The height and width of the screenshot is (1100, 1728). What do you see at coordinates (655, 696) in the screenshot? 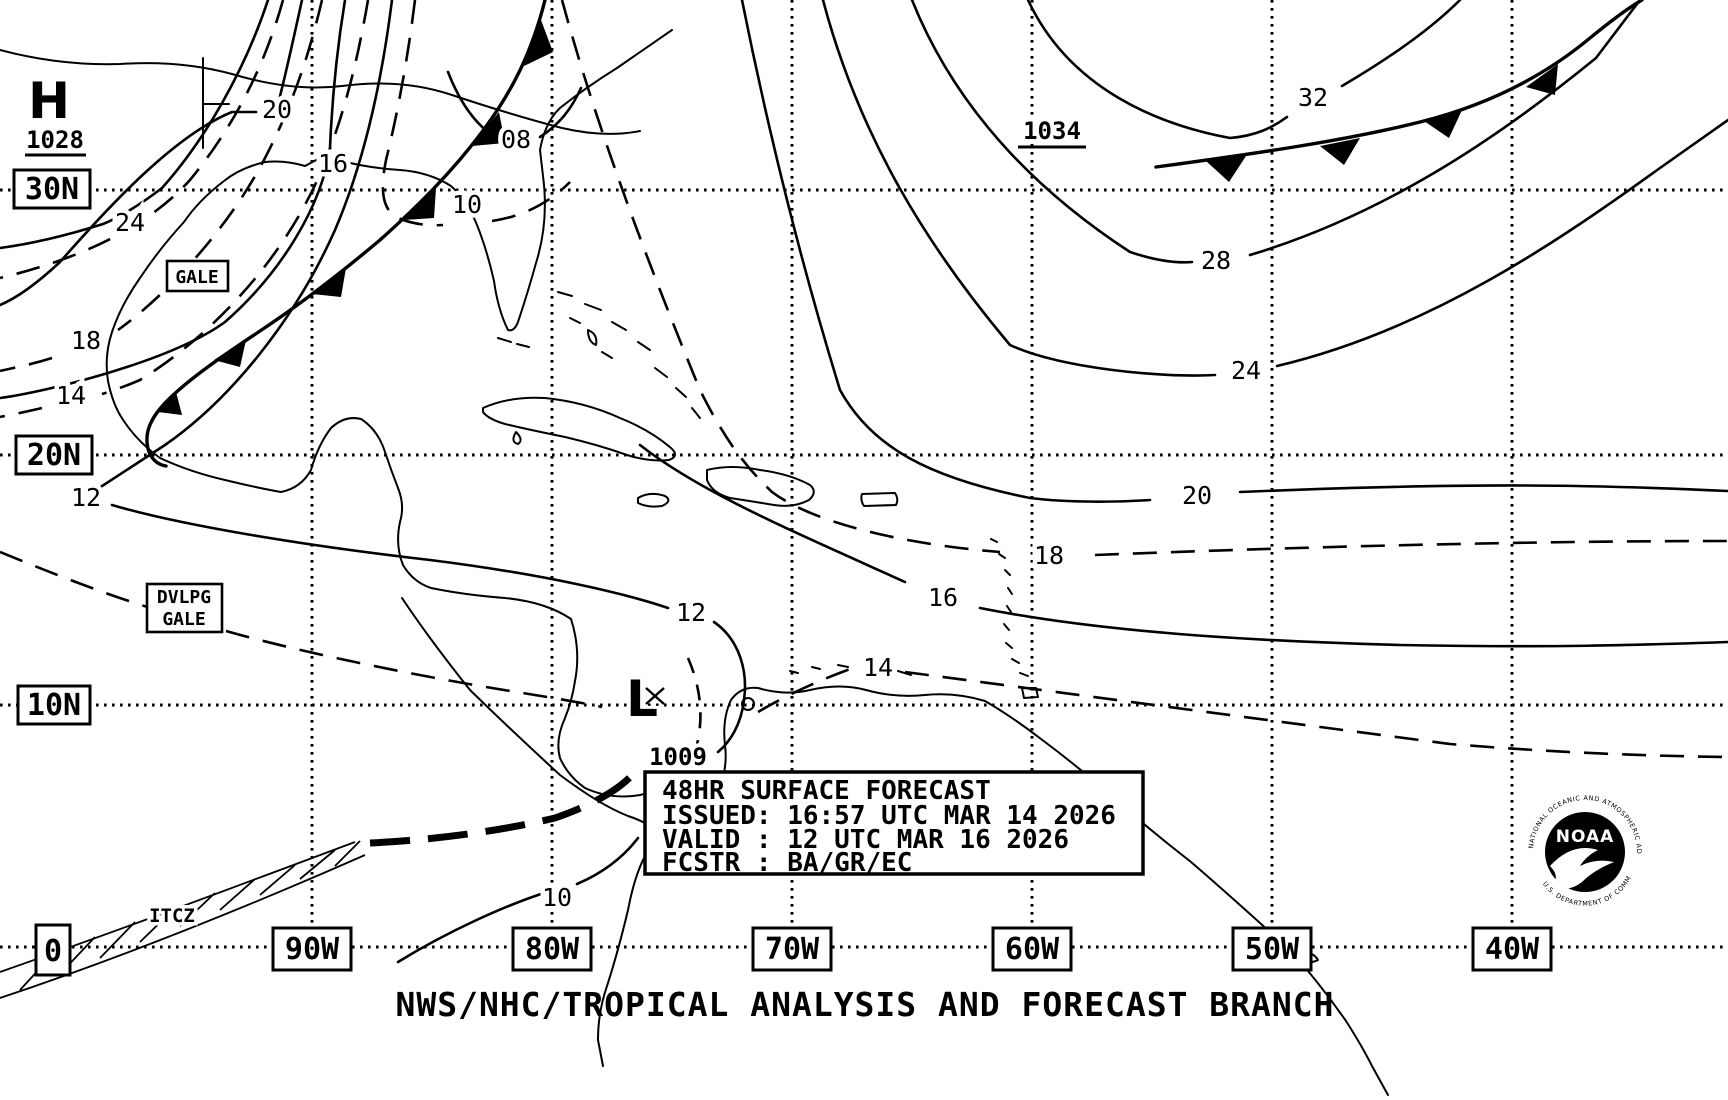
I see `low-position-x-marker` at bounding box center [655, 696].